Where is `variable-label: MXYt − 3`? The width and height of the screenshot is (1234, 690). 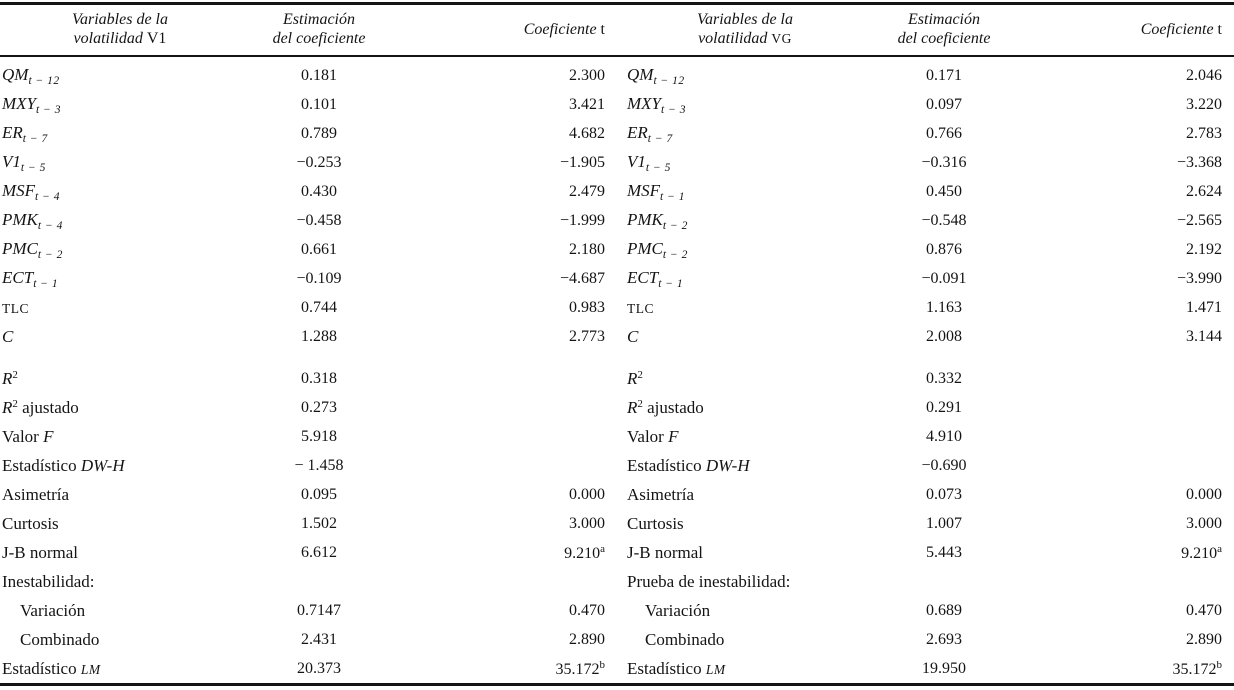 variable-label: MXYt − 3 is located at coordinates (120, 105).